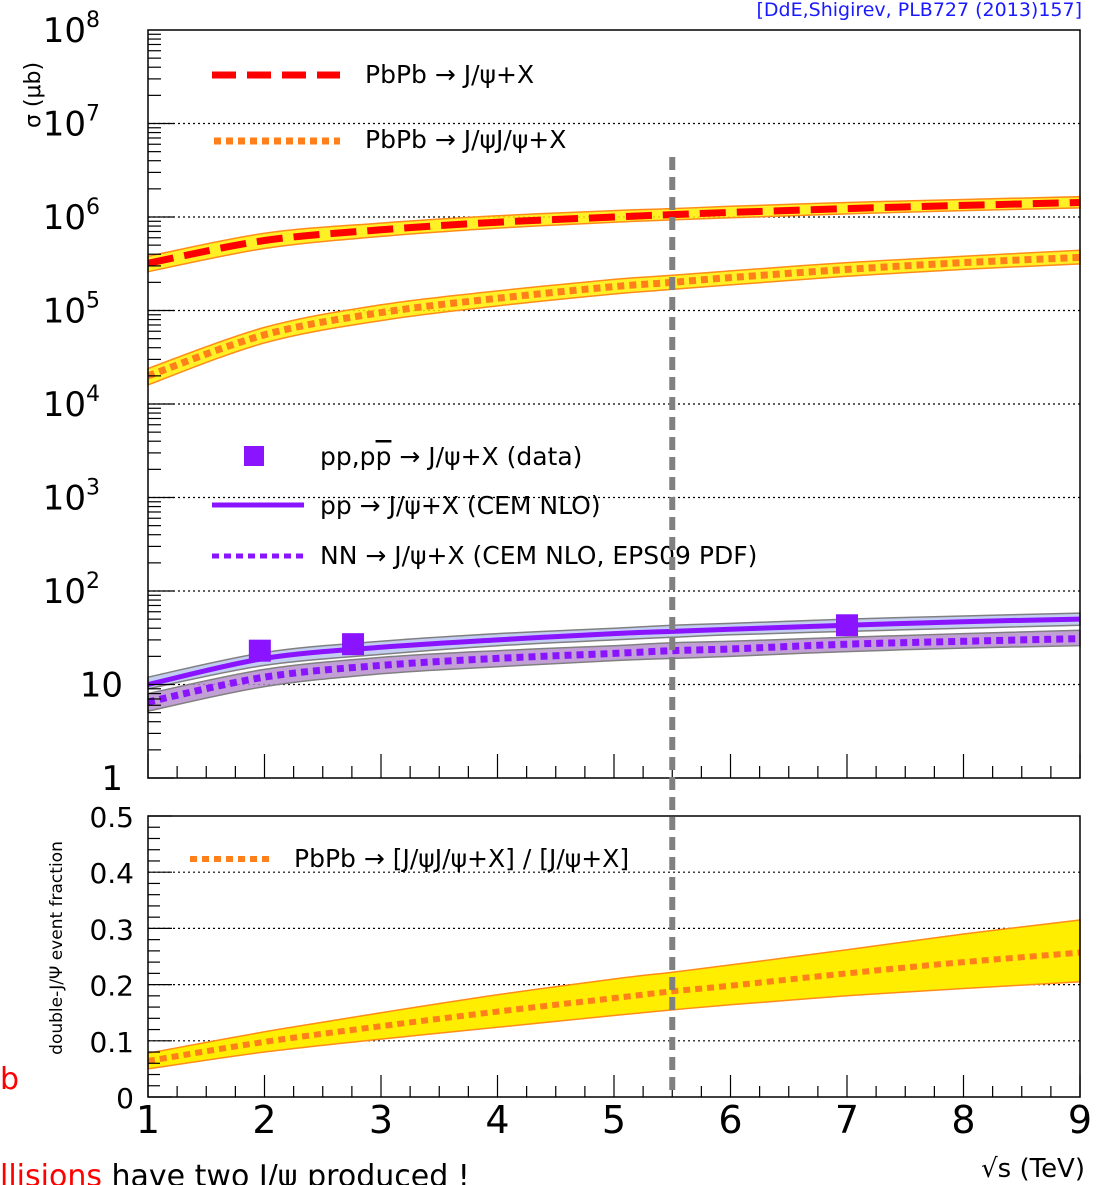 Image resolution: width=1099 pixels, height=1185 pixels. I want to click on bottom-series-lines, so click(614, 1006).